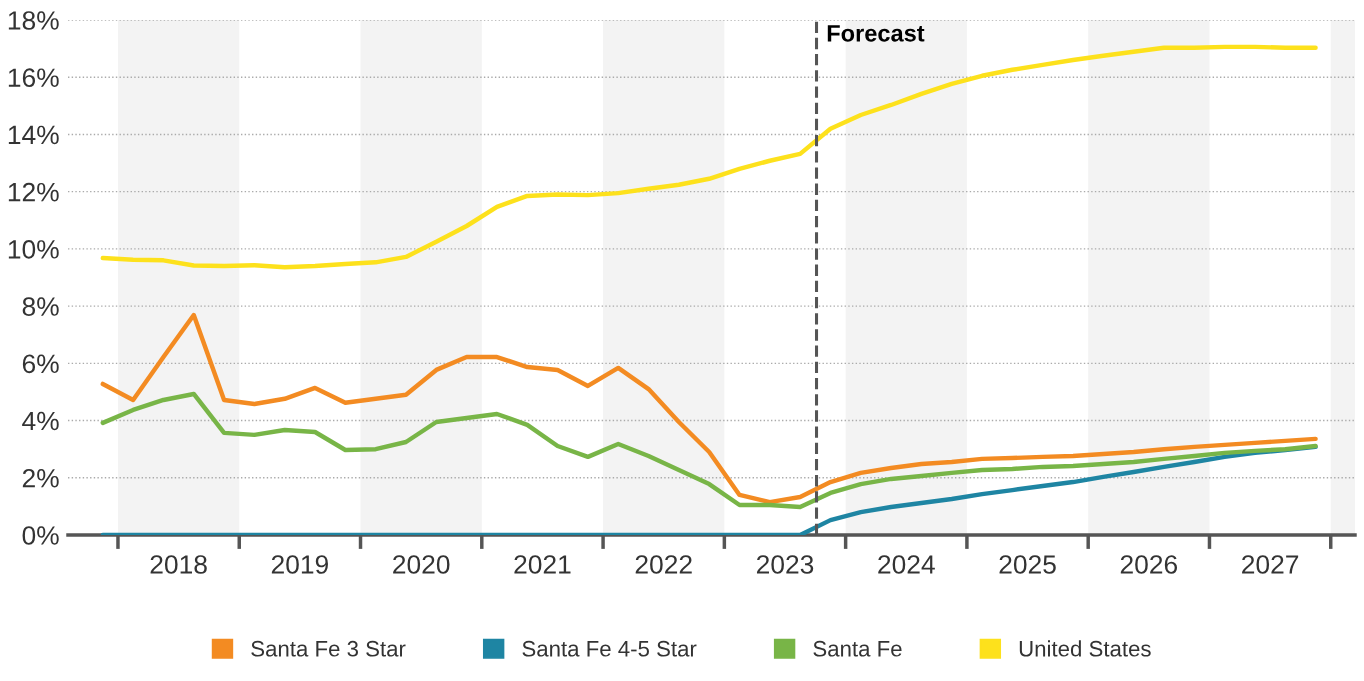 The image size is (1364, 681). I want to click on y-tick-label: 16%, so click(33, 78).